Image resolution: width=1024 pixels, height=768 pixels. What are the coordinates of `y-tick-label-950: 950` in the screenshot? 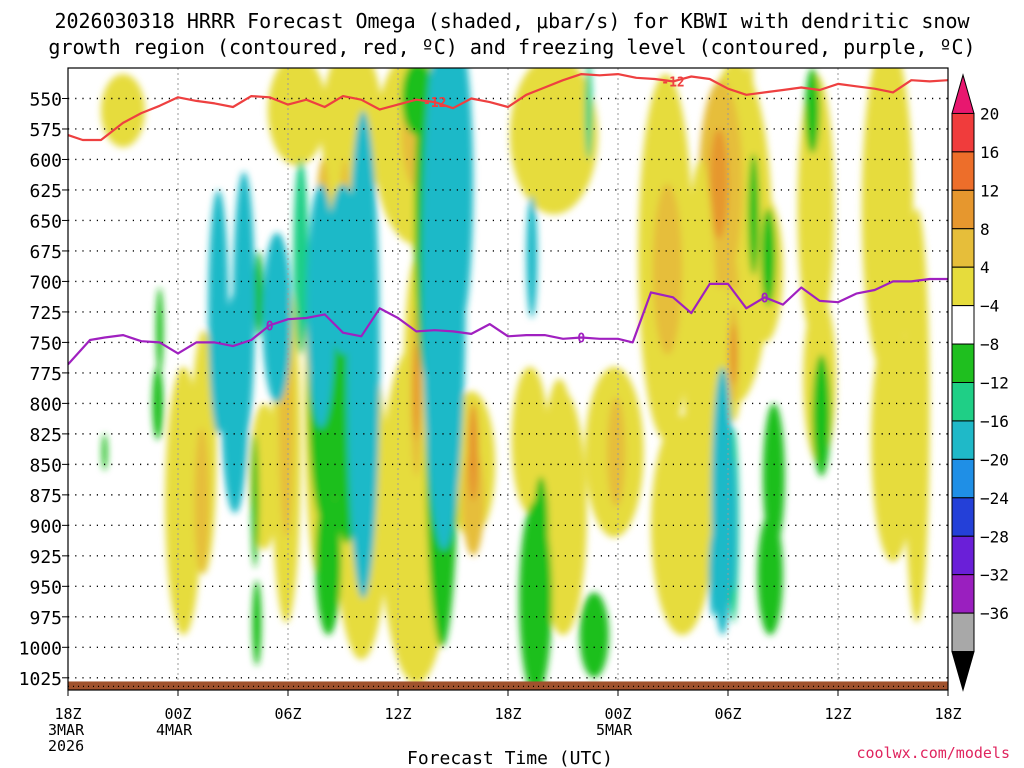 It's located at (45, 587).